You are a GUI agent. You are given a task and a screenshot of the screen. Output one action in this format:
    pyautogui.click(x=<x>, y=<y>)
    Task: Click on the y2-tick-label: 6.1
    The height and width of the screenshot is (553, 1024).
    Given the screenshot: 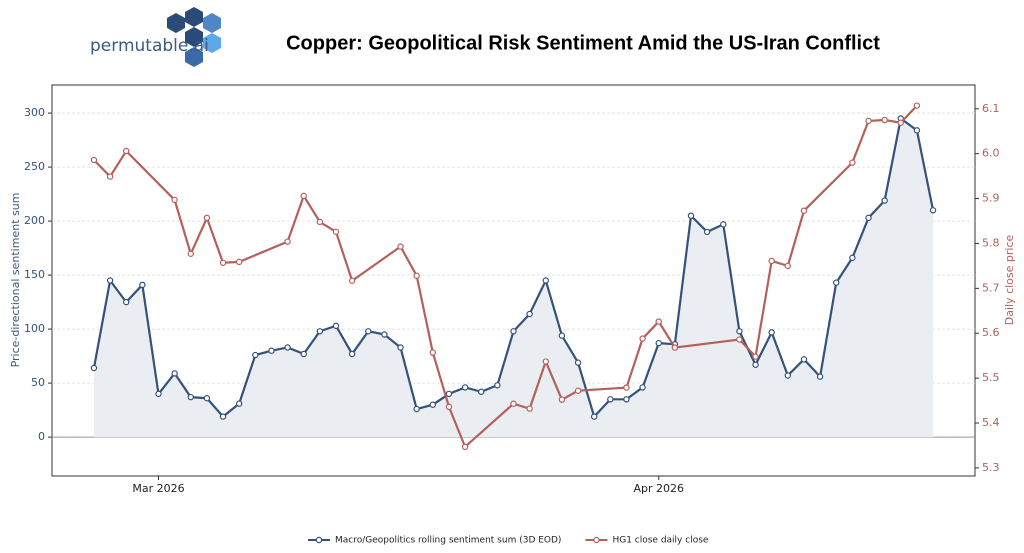 What is the action you would take?
    pyautogui.click(x=991, y=108)
    